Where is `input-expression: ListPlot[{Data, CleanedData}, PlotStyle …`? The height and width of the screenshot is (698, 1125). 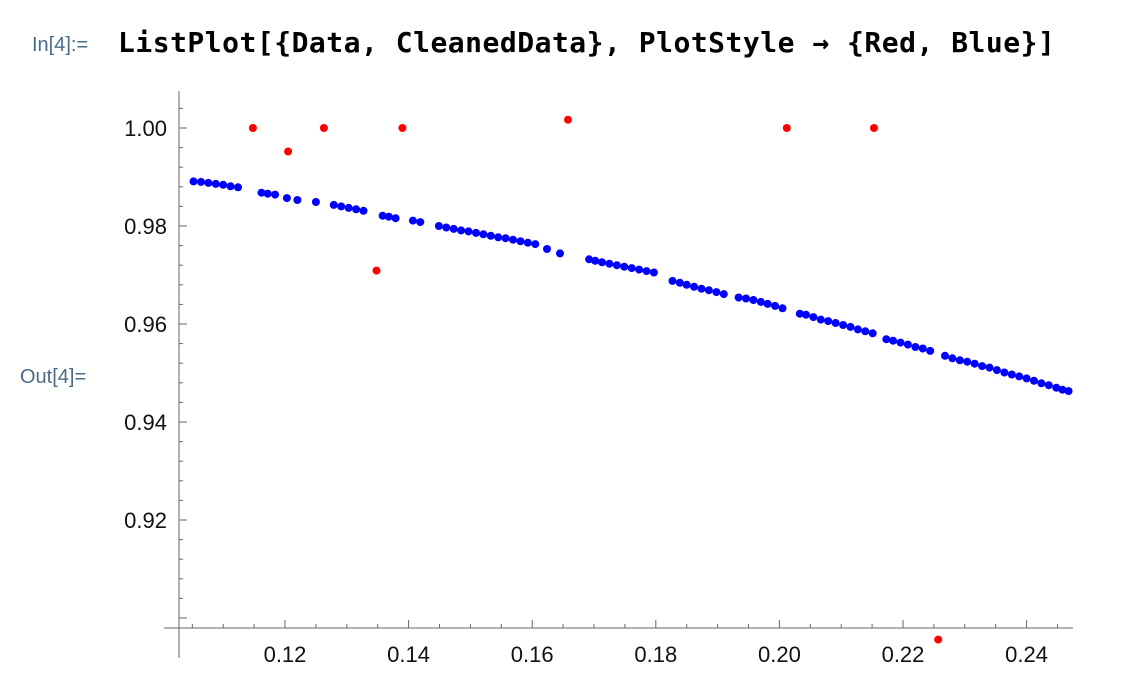 input-expression: ListPlot[{Data, CleanedData}, PlotStyle … is located at coordinates (586, 42).